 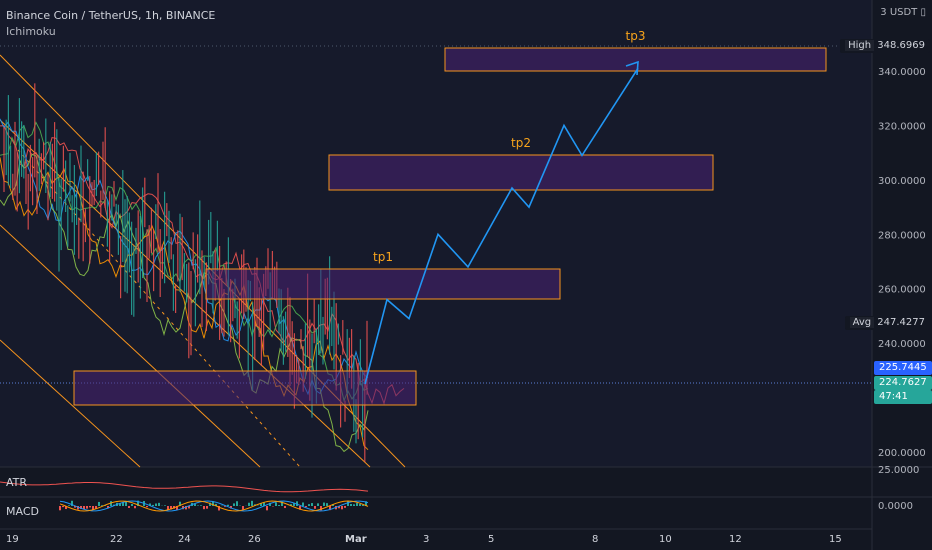 What do you see at coordinates (12, 539) in the screenshot?
I see `time-tick-label: 19` at bounding box center [12, 539].